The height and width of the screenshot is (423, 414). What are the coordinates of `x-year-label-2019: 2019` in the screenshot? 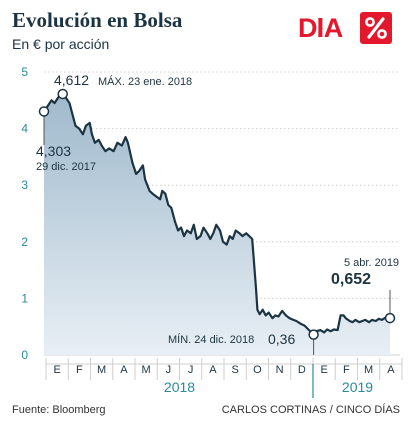 It's located at (357, 387).